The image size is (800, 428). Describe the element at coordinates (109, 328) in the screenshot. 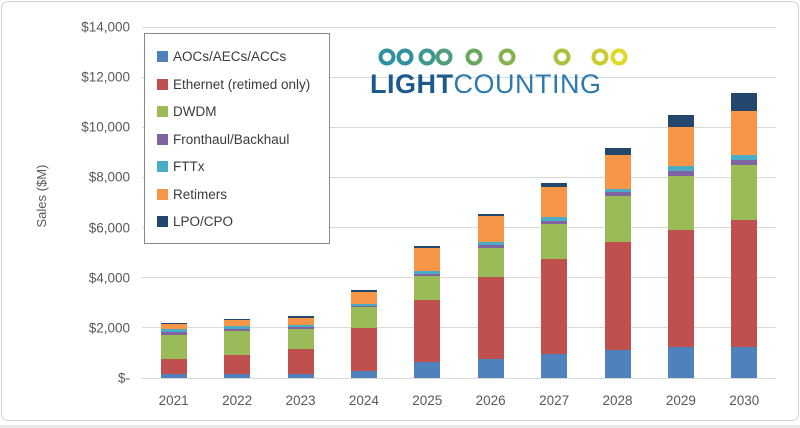

I see `y-tick-label: $2,000` at that location.